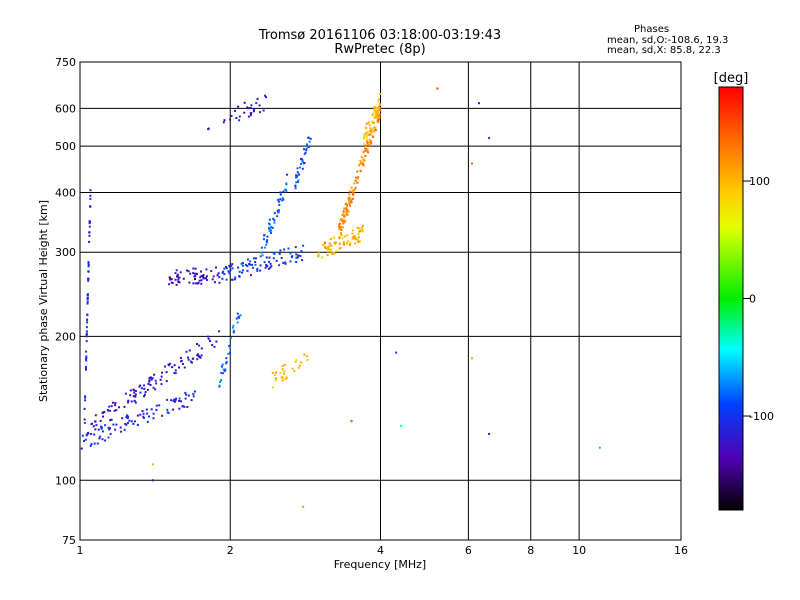 This screenshot has width=800, height=600. What do you see at coordinates (468, 550) in the screenshot?
I see `x-tick-label: 6` at bounding box center [468, 550].